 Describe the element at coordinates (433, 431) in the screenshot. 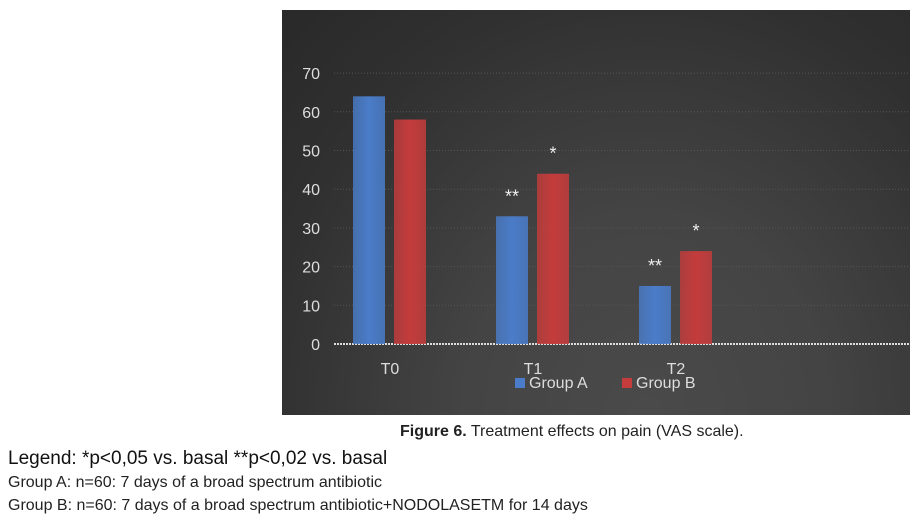

I see `caption-label: Figure 6.` at that location.